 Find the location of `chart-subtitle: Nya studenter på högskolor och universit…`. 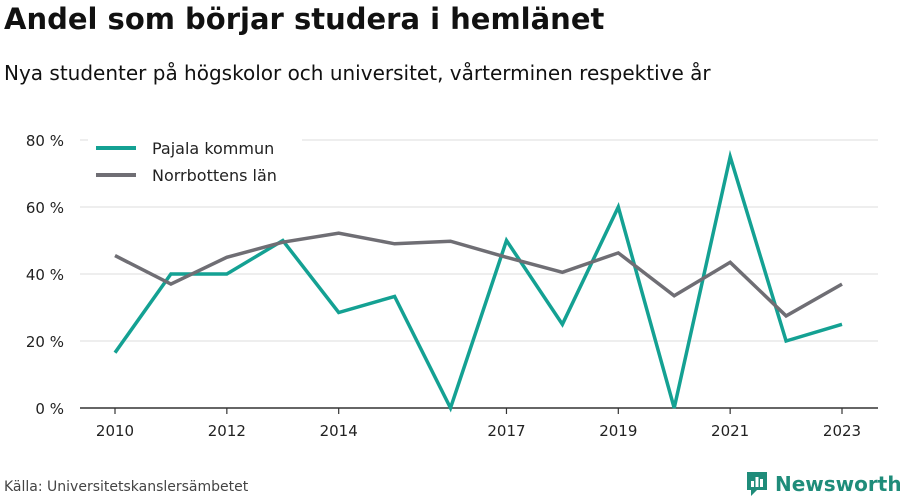

chart-subtitle: Nya studenter på högskolor och universit… is located at coordinates (357, 73).